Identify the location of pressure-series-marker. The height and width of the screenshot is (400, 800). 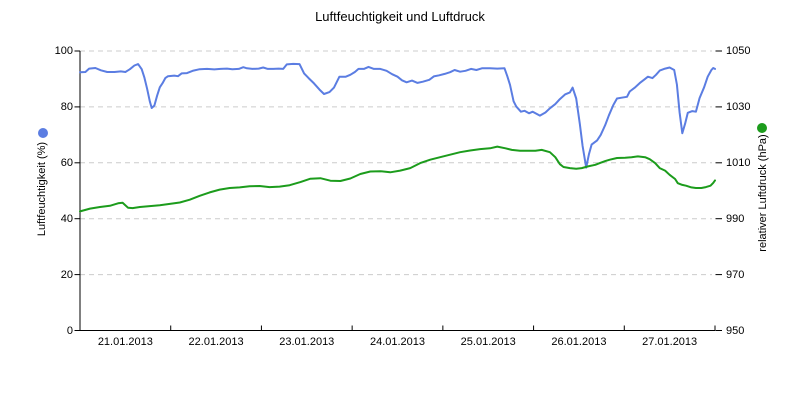
(762, 128).